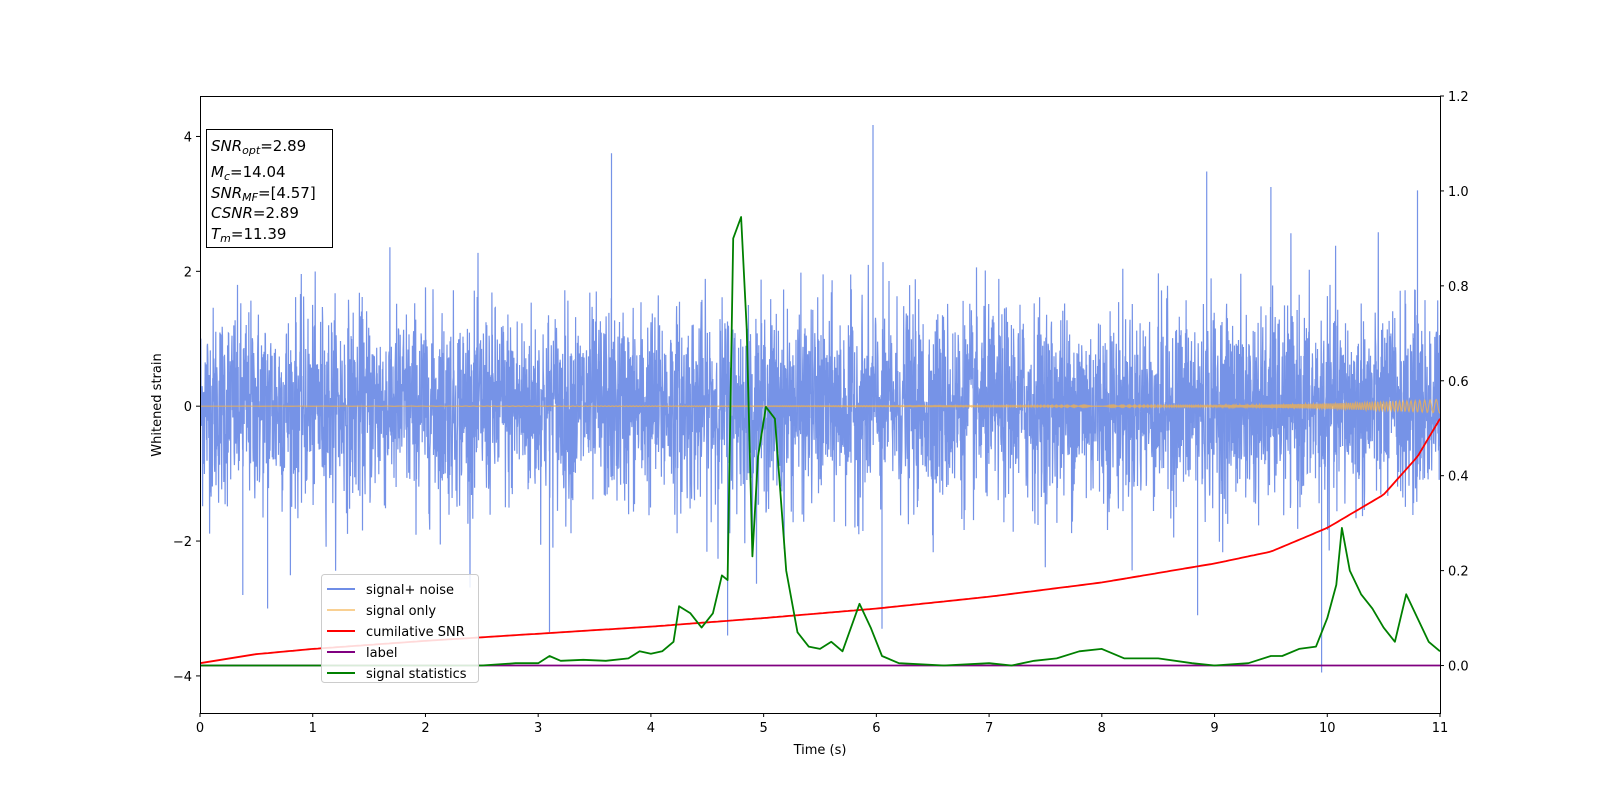 The image size is (1600, 800). Describe the element at coordinates (822, 724) in the screenshot. I see `x-axis: 0 1 2 3 4 5 6 7 8 9 10 11` at that location.